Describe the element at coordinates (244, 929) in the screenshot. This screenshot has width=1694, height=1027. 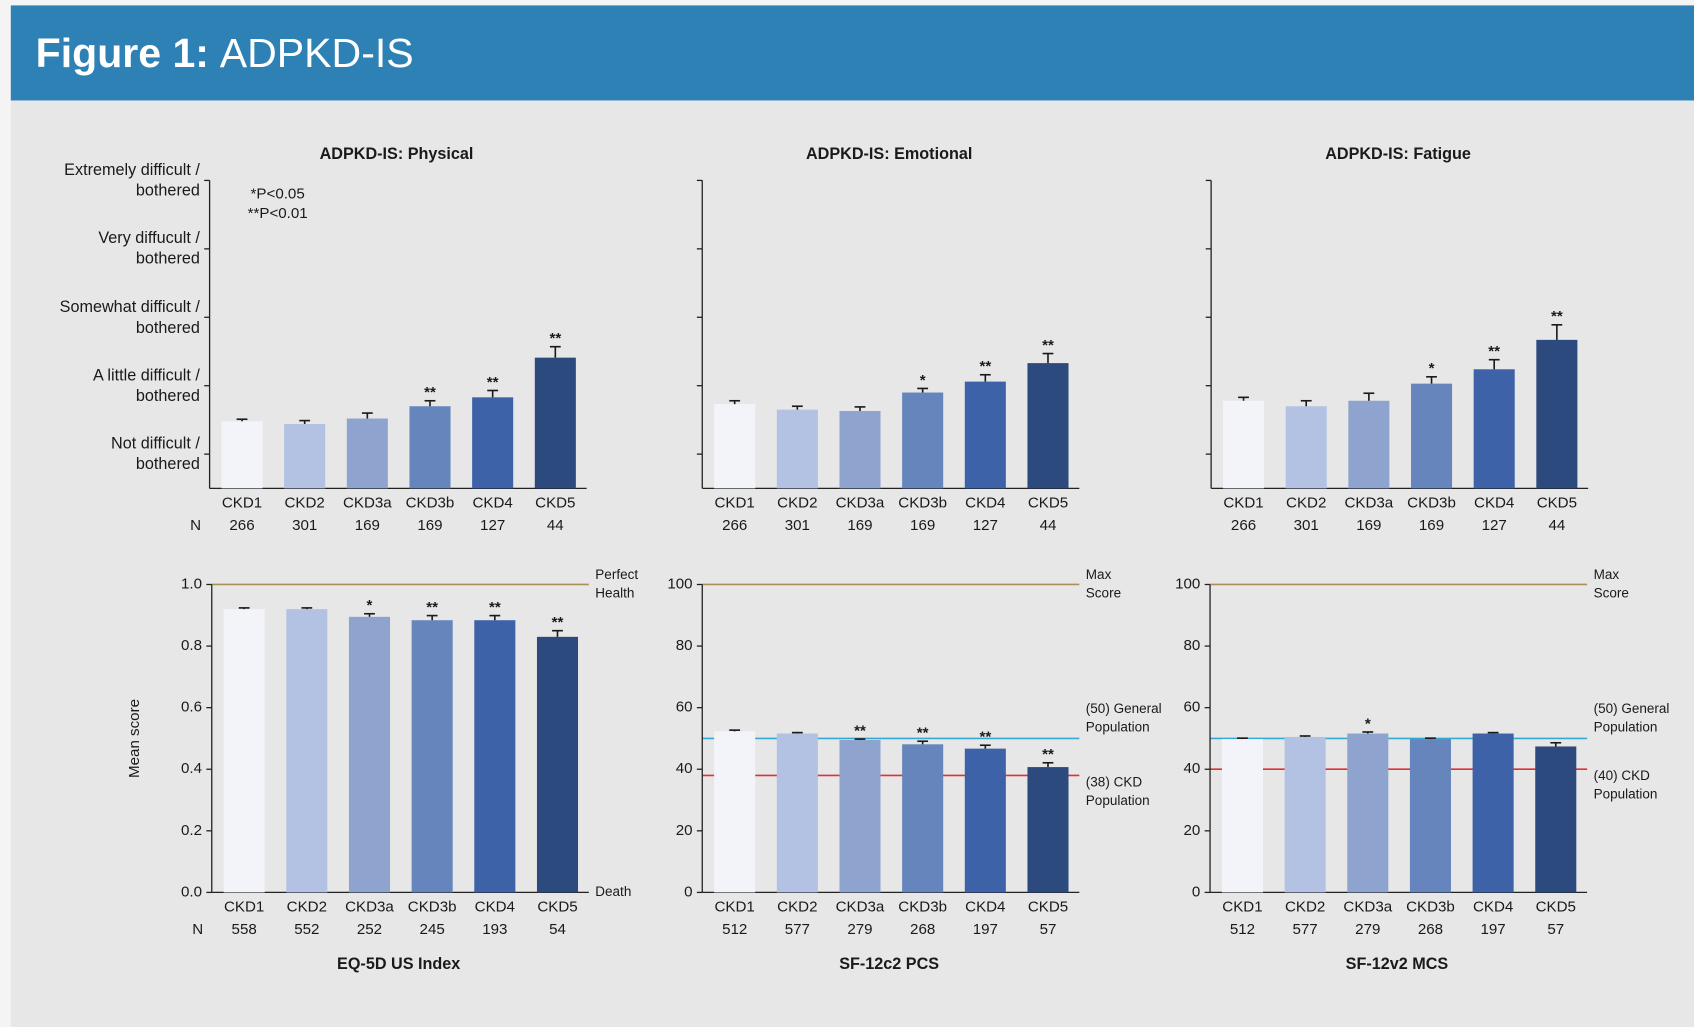
I see `n-value: 558` at that location.